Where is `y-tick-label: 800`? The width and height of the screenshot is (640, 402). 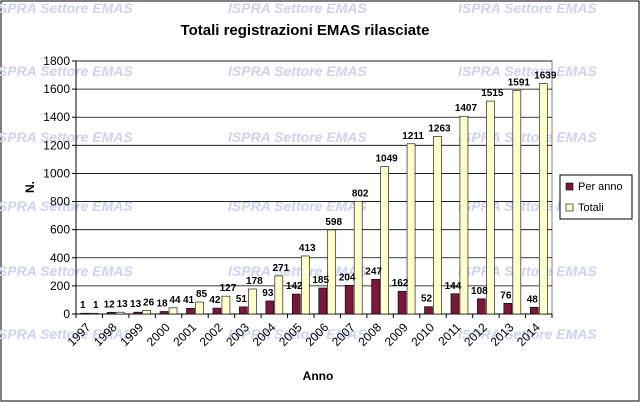 y-tick-label: 800 is located at coordinates (60, 202).